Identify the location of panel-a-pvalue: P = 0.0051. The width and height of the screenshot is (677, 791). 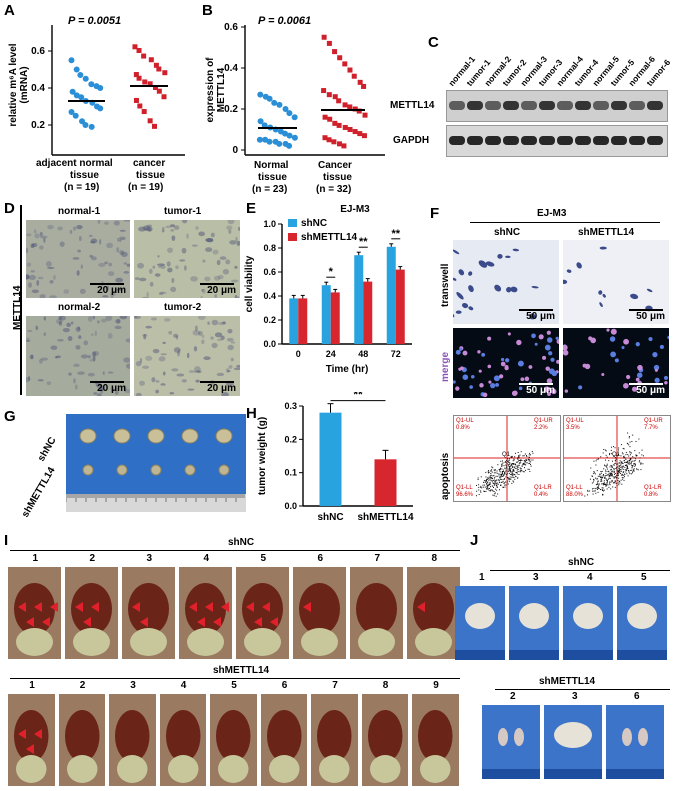
(94, 21).